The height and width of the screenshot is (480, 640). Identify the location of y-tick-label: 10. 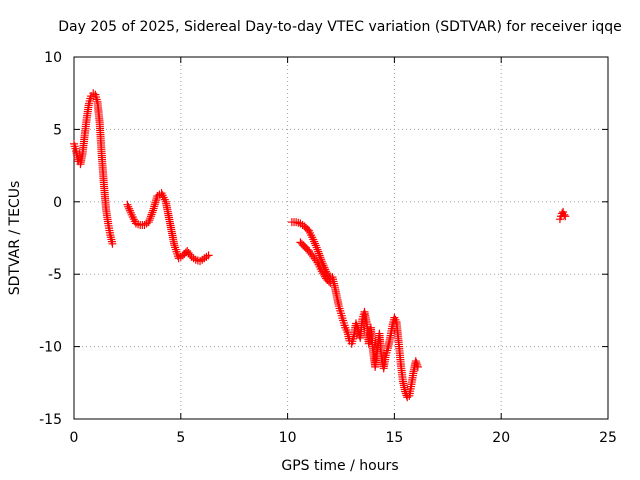
(53, 58).